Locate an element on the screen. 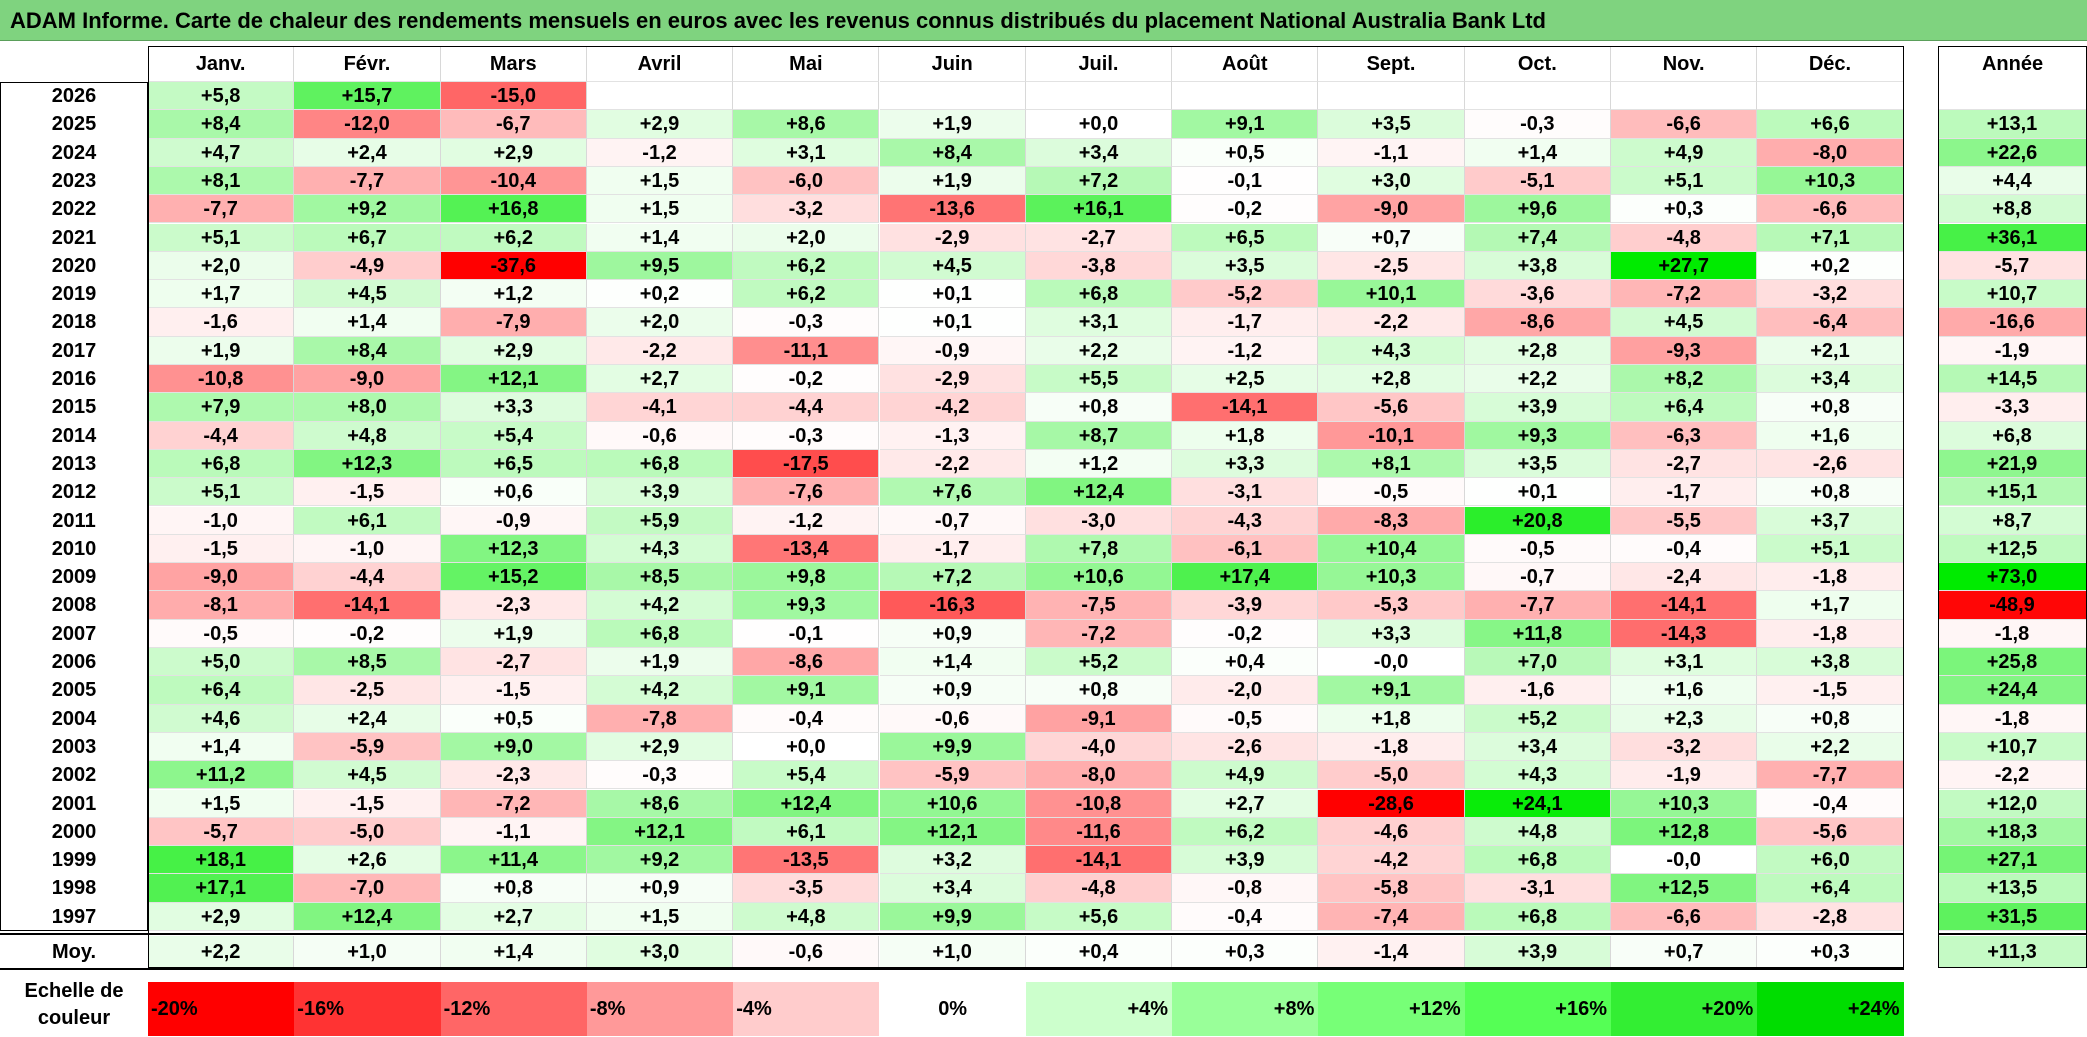 The image size is (2087, 1037). heatmap-cell: -1,8 is located at coordinates (1391, 747).